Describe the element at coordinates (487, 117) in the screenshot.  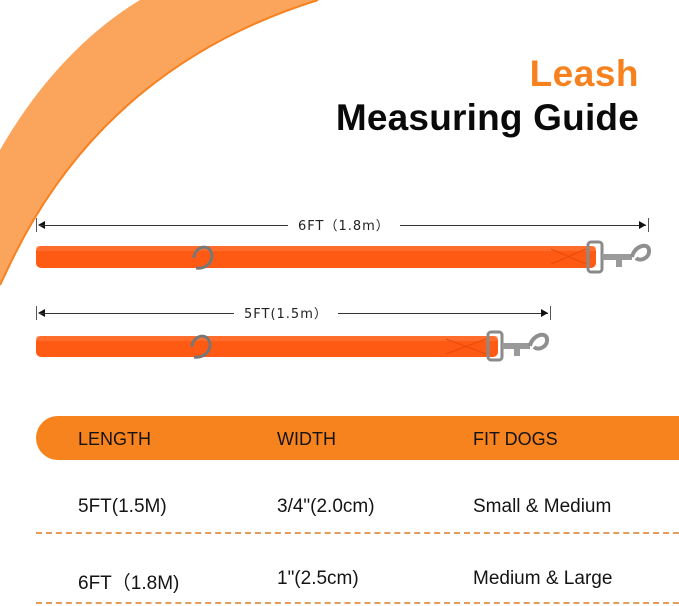
I see `title-measuring-guide: Measuring Guide` at that location.